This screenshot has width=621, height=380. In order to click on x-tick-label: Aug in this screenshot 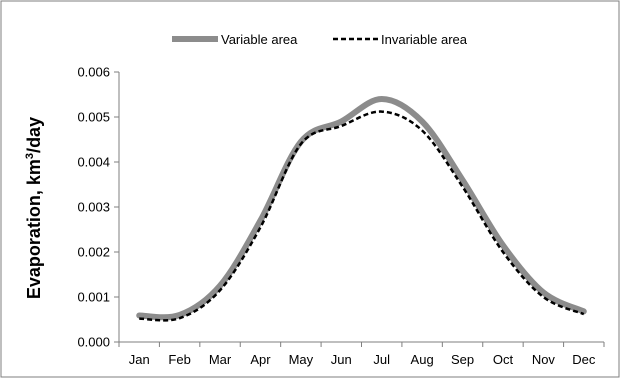, I will do `click(422, 359)`.